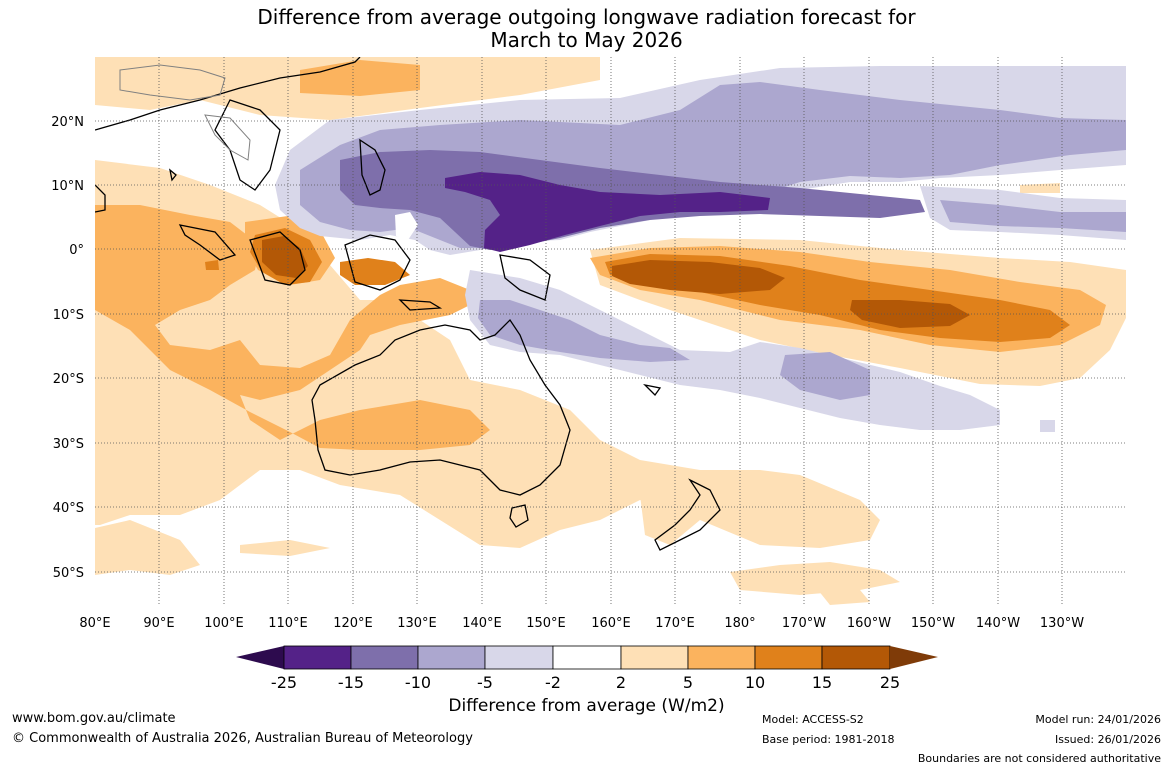 The image size is (1173, 770). I want to click on lon-label: 170°E, so click(675, 623).